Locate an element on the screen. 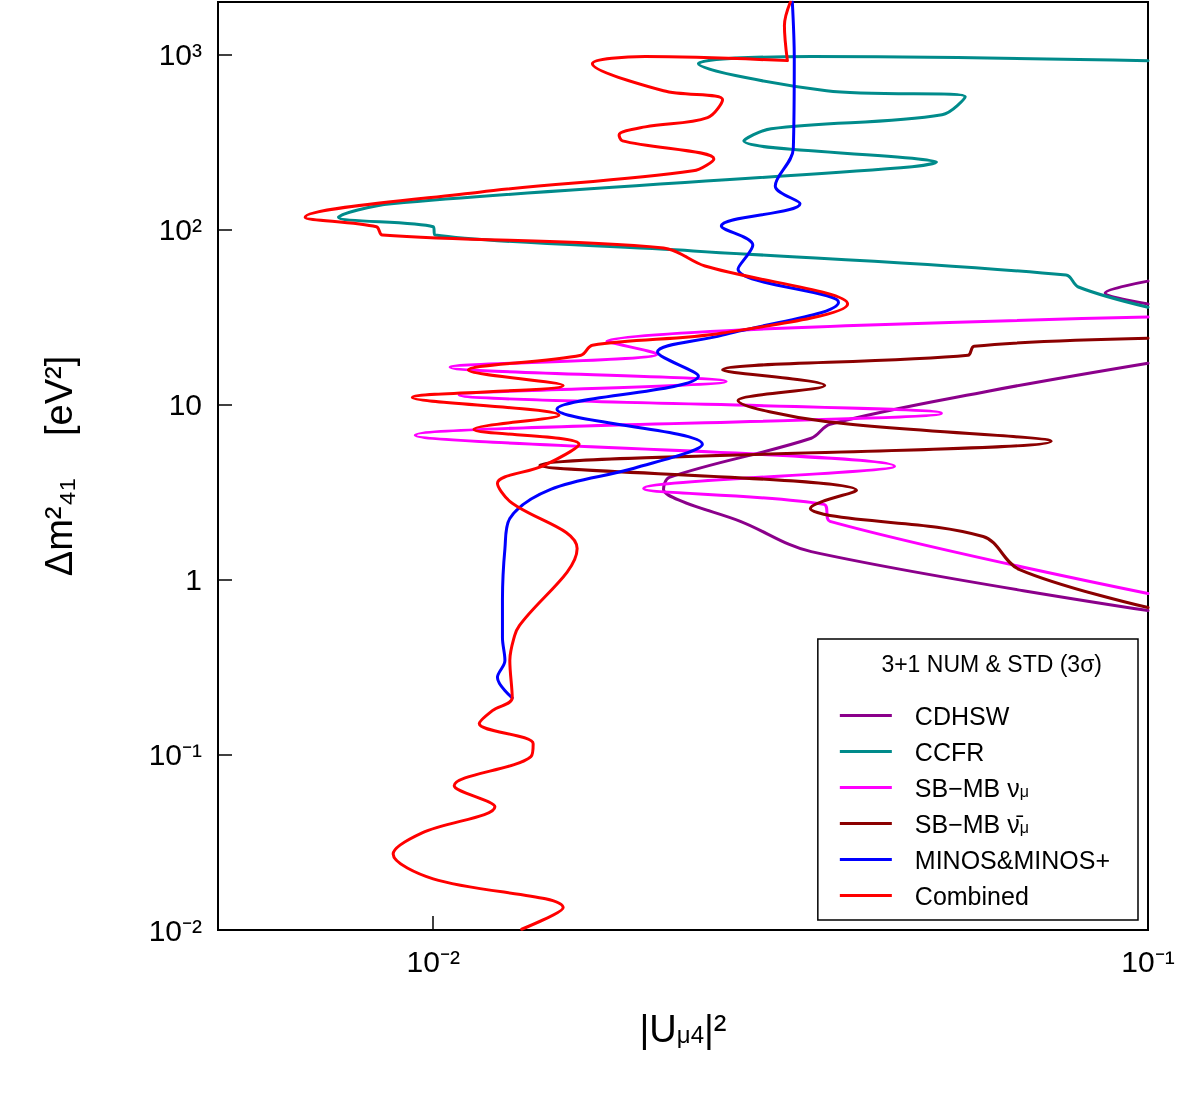  y-tick-label: 1 is located at coordinates (193, 580).